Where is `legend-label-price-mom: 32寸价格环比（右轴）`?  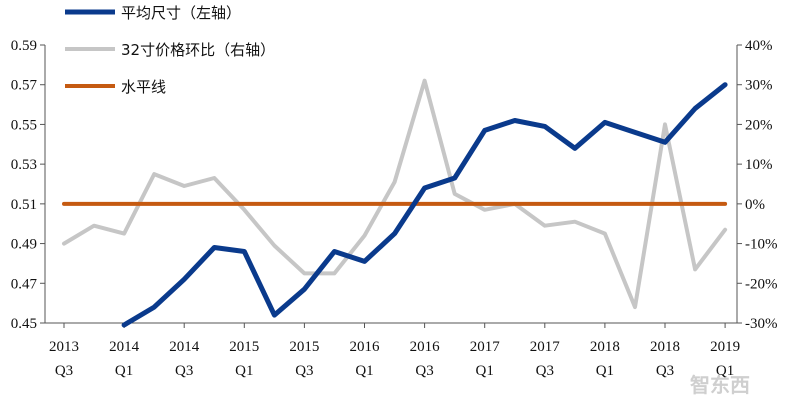 legend-label-price-mom: 32寸价格环比（右轴） is located at coordinates (198, 50).